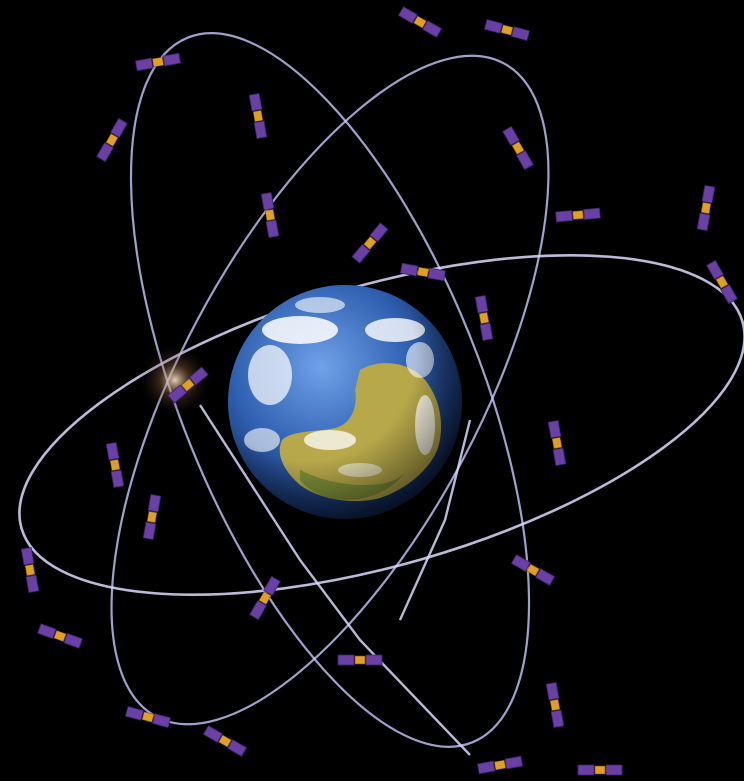 The height and width of the screenshot is (781, 744). I want to click on earth-globe, so click(345, 402).